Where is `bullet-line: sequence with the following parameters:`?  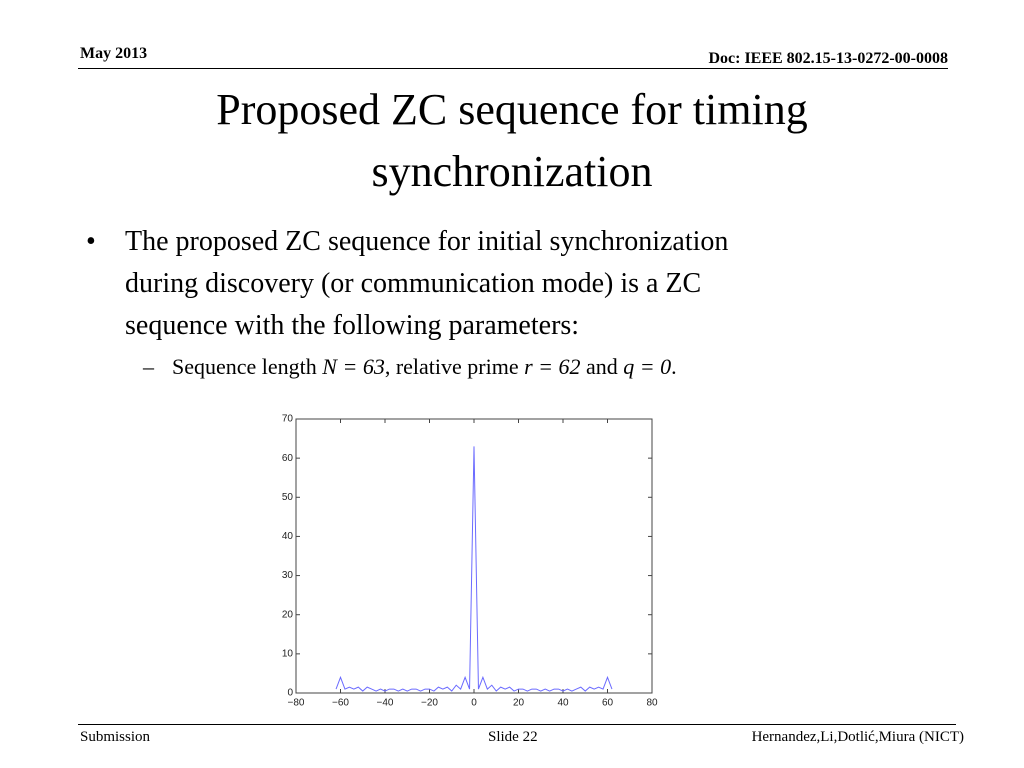 bullet-line: sequence with the following parameters: is located at coordinates (352, 325).